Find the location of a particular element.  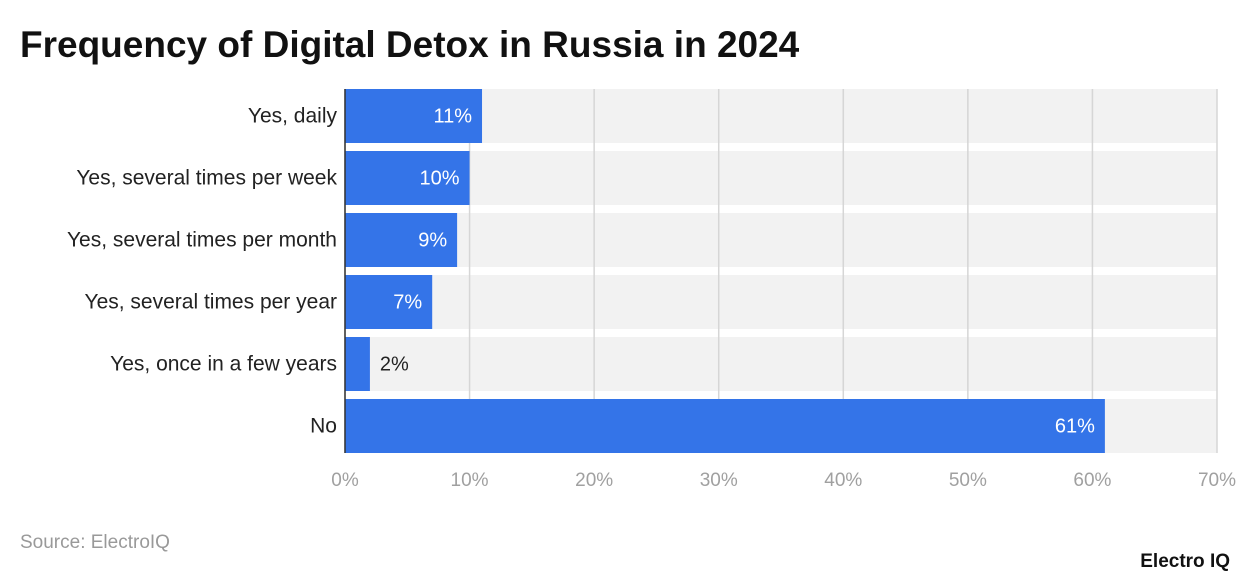

data-label: 2% is located at coordinates (394, 364).